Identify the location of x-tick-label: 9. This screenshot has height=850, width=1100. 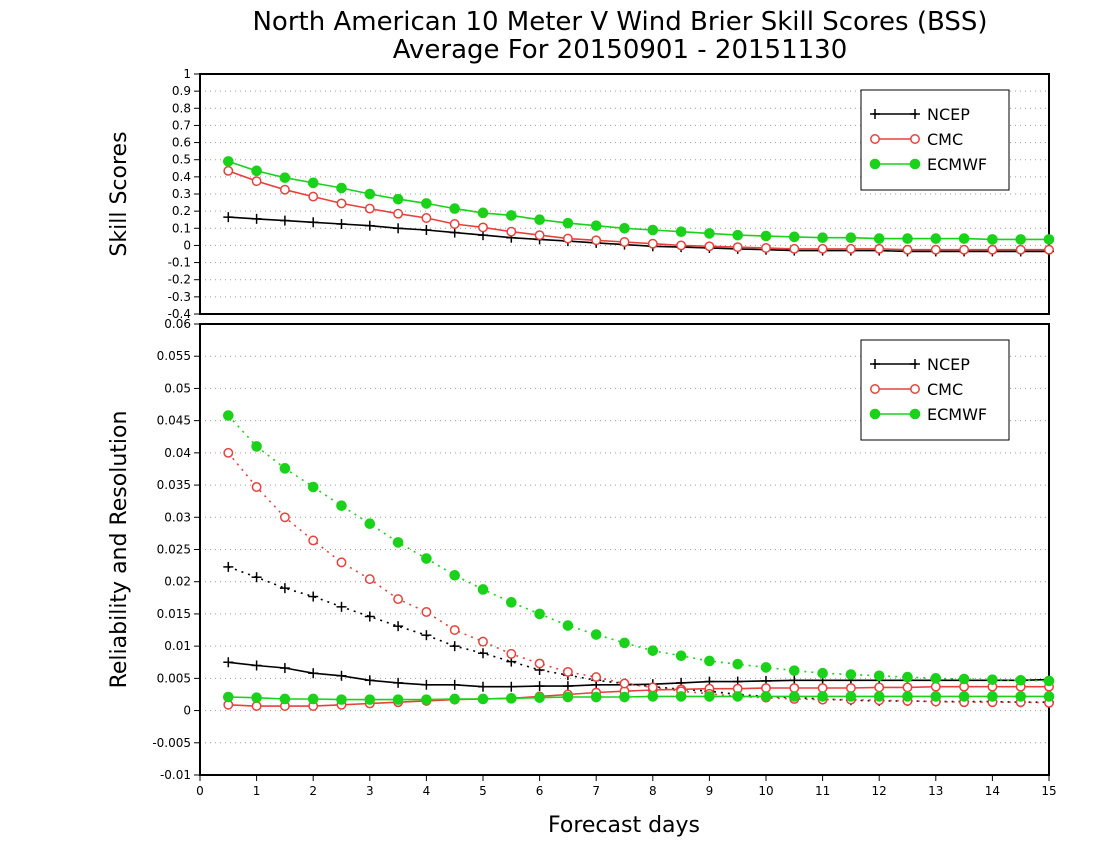
(710, 791).